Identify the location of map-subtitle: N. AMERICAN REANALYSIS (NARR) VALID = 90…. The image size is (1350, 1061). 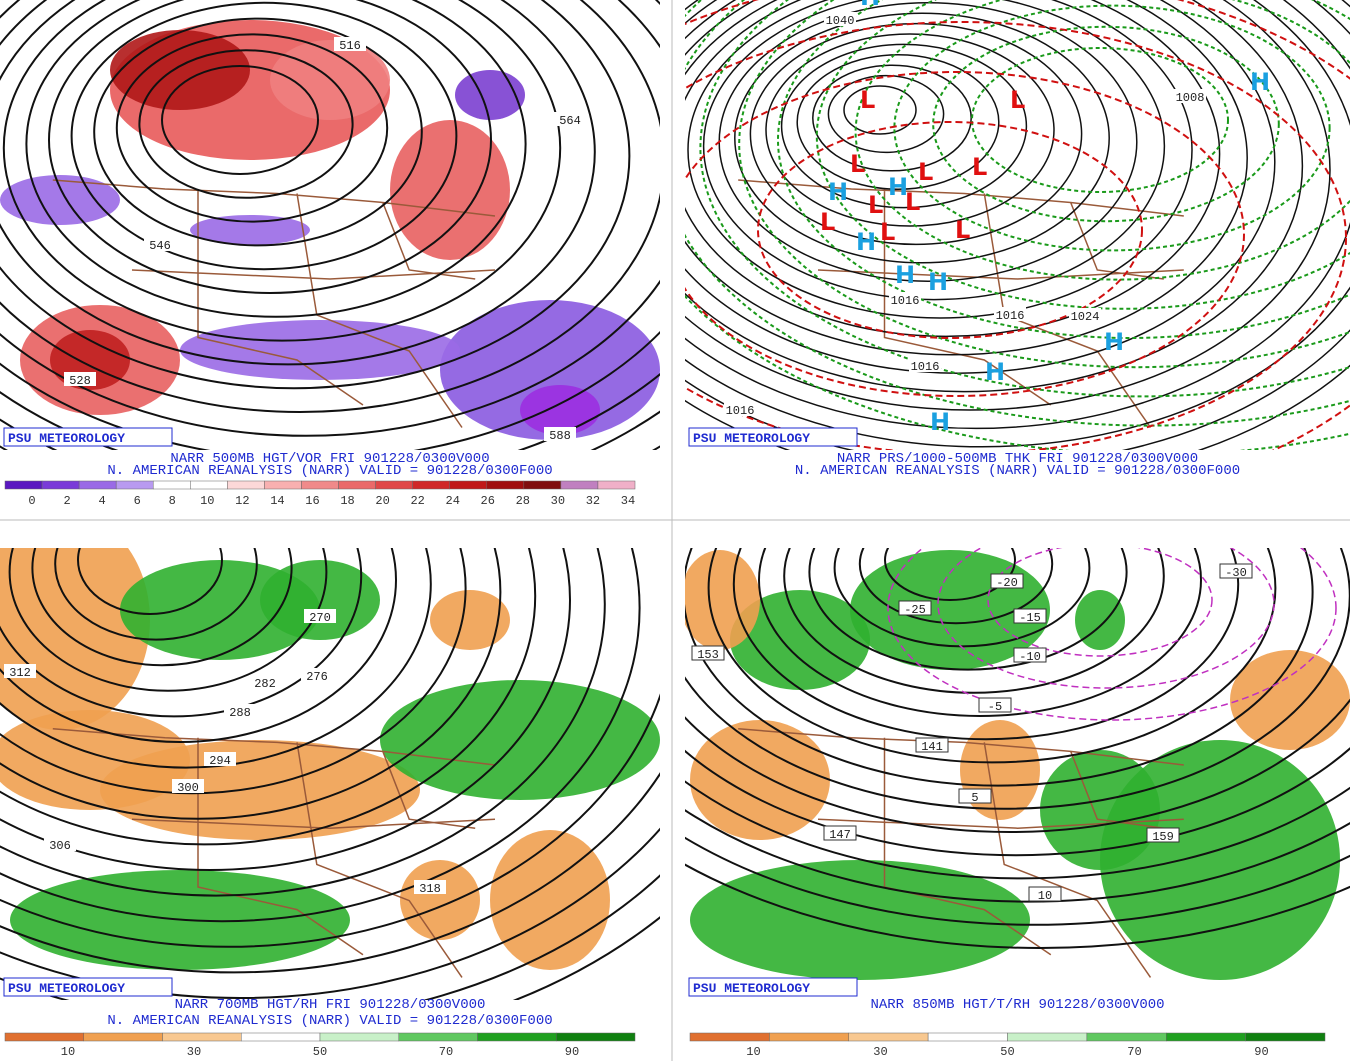
(1017, 471).